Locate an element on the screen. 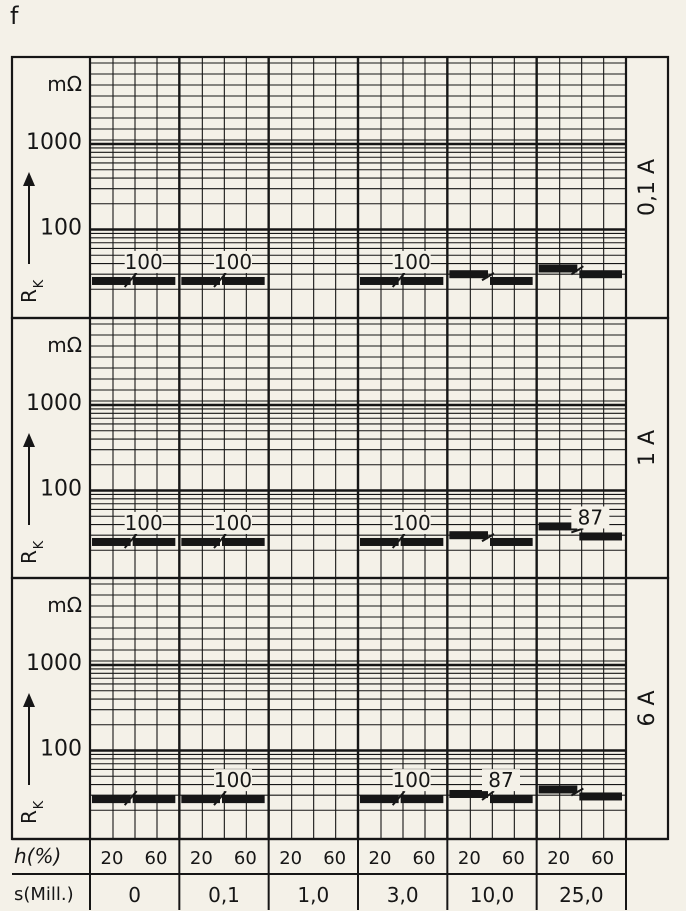 The image size is (686, 911). s-value: 0 is located at coordinates (134, 895).